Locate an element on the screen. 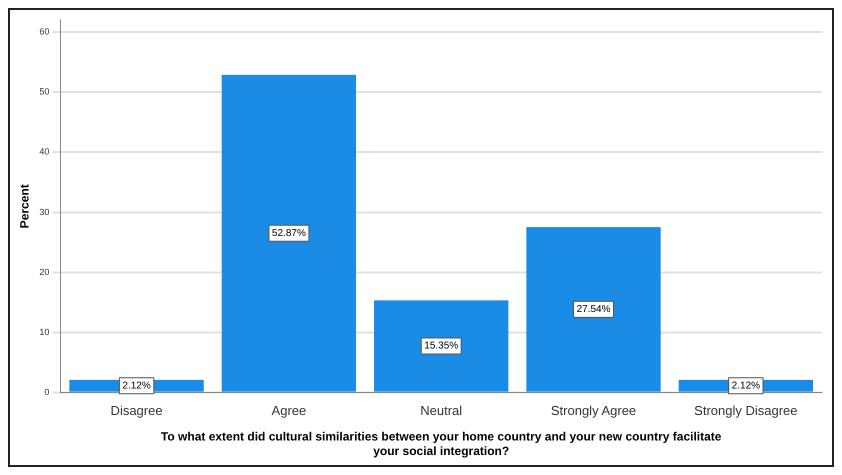  x-axis-title: To what extent did cultural similarities between your home country and your new country facilitate your social integration? is located at coordinates (441, 444).